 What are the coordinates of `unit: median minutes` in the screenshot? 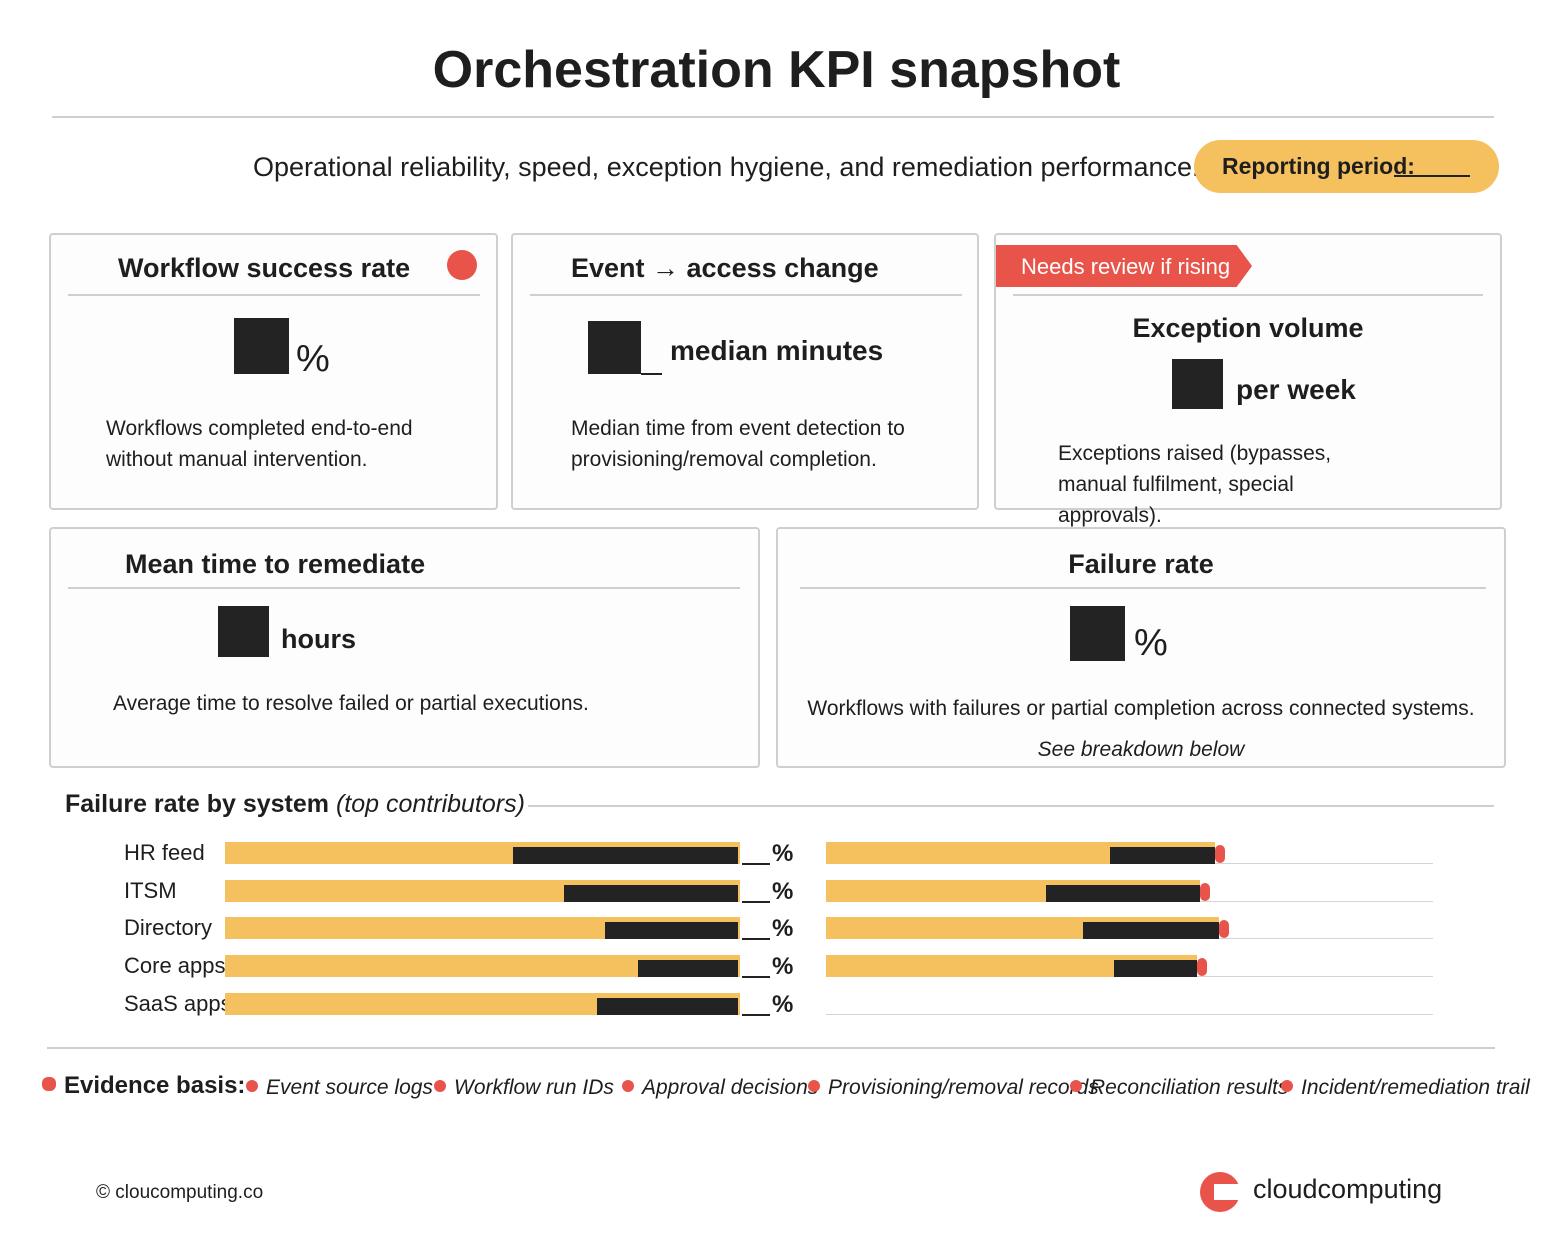 It's located at (777, 350).